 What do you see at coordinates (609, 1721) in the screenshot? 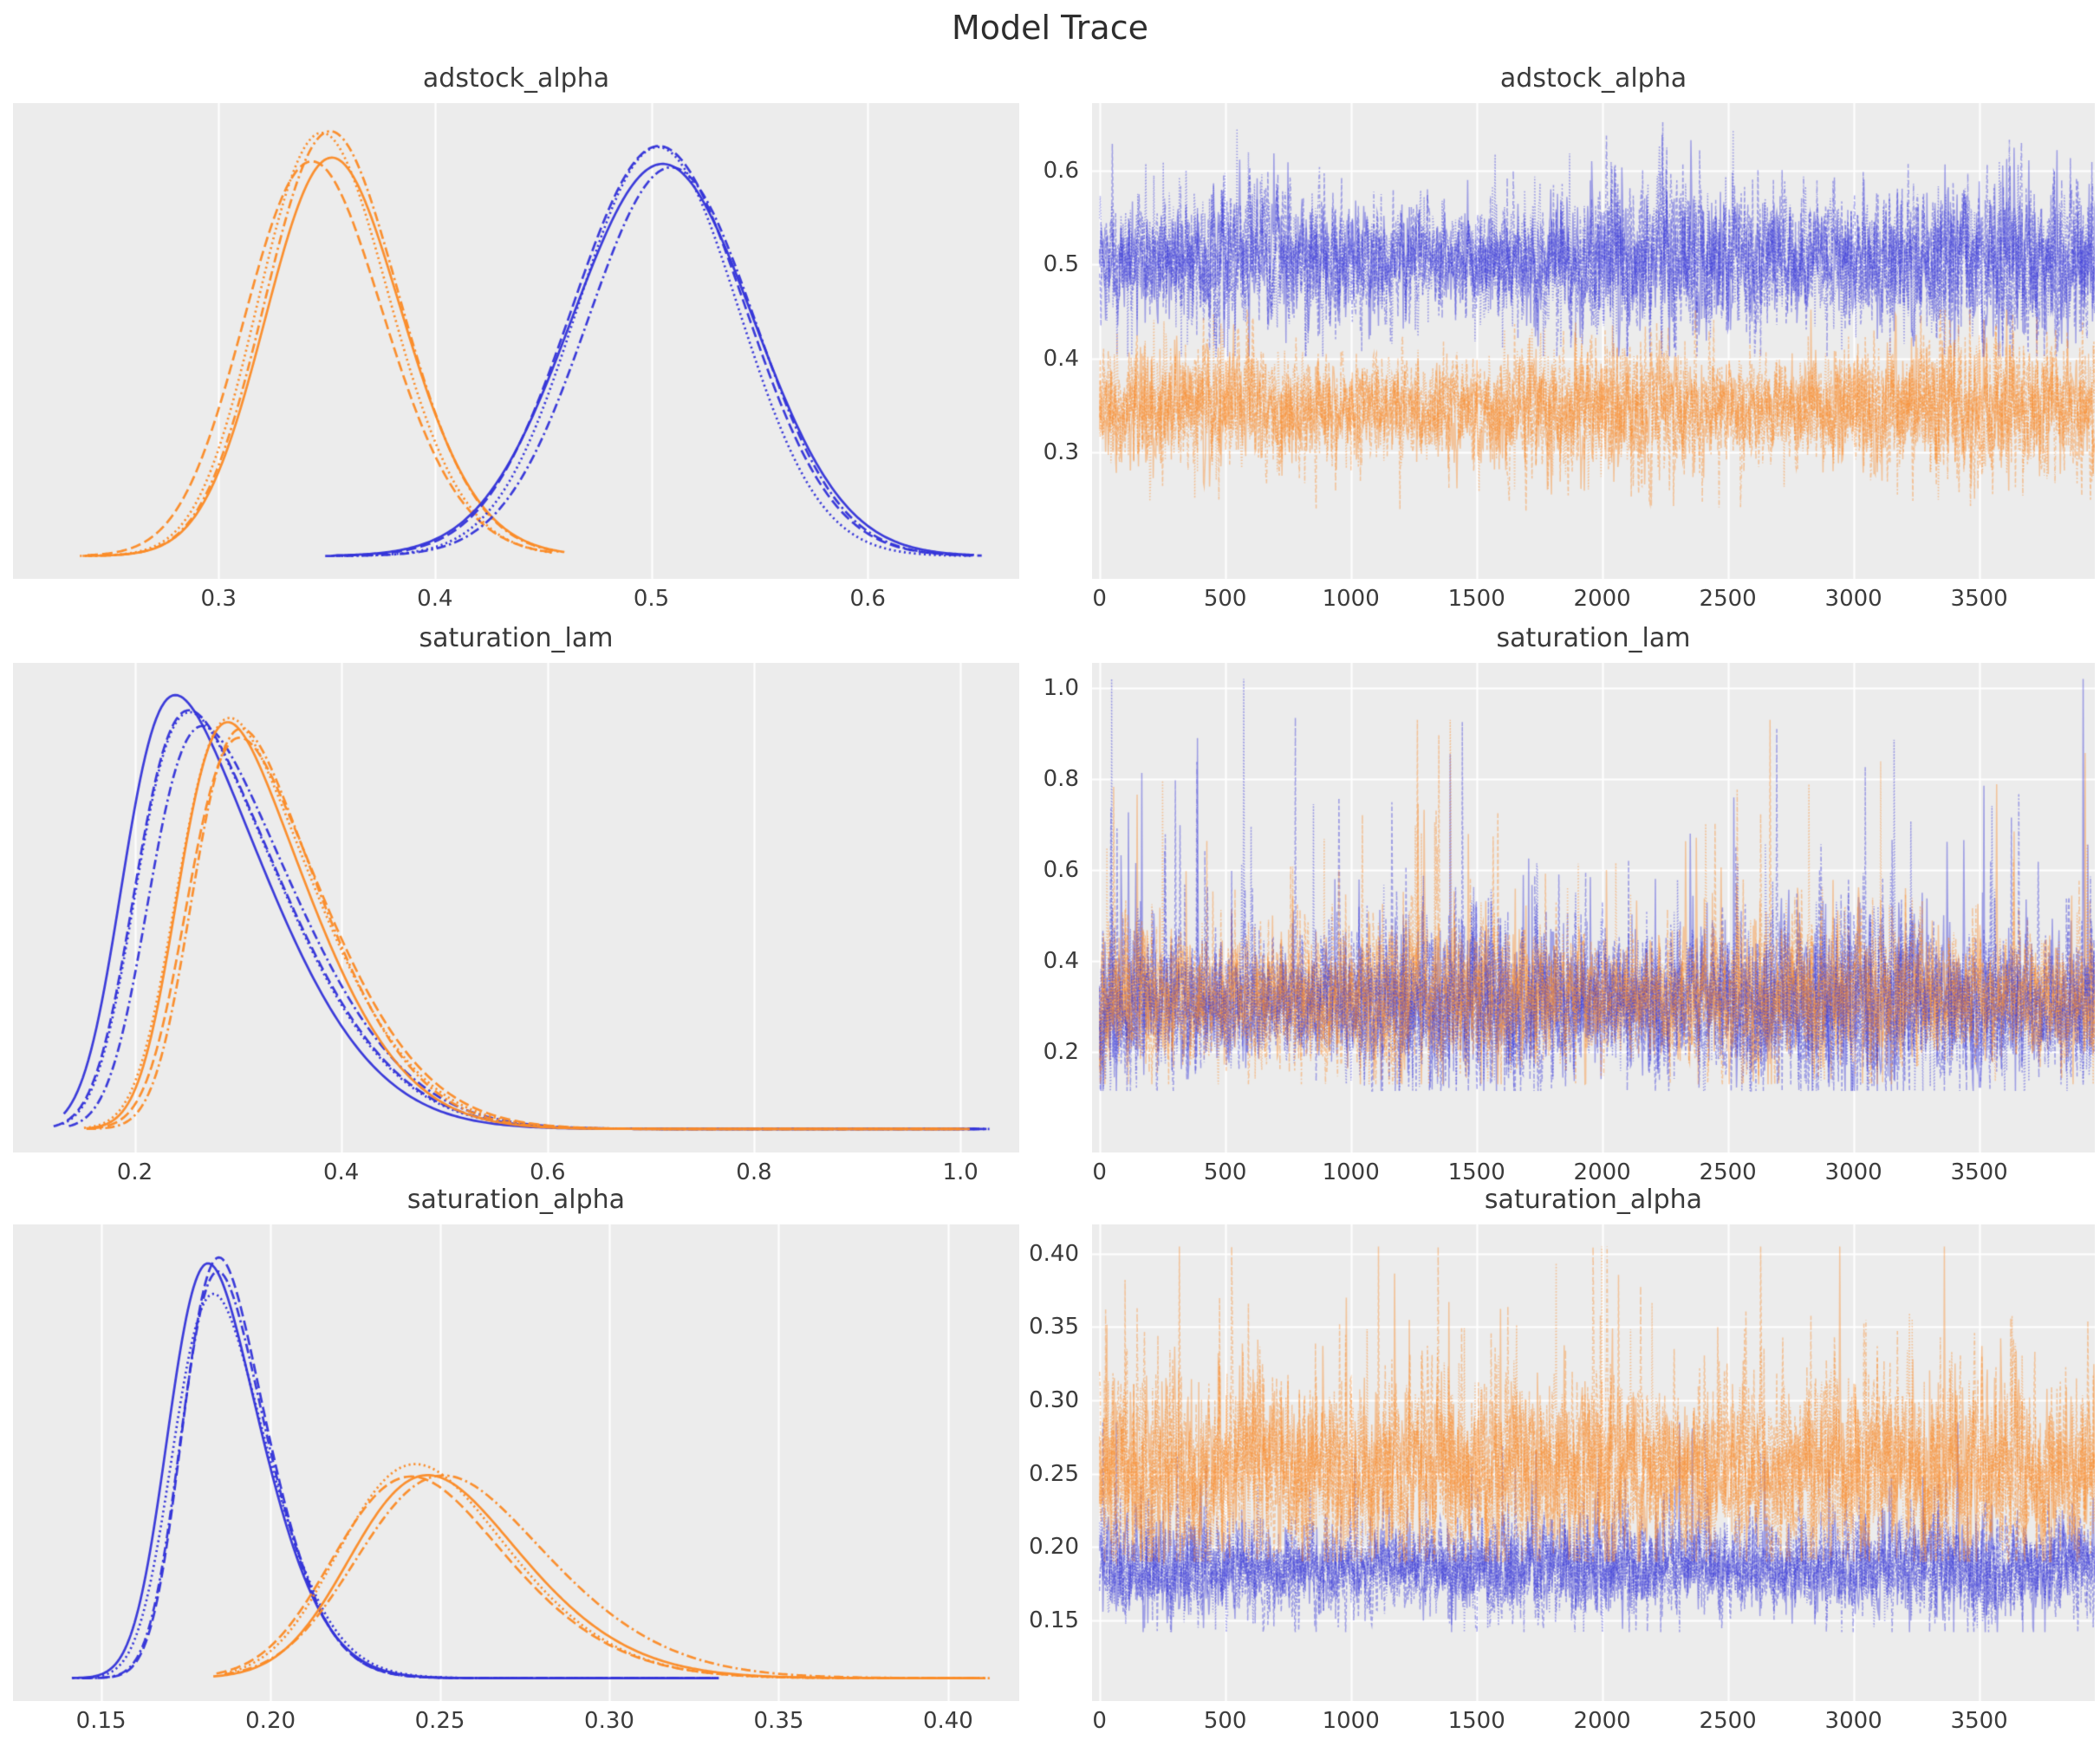
I see `x-tick-label: 0.30` at bounding box center [609, 1721].